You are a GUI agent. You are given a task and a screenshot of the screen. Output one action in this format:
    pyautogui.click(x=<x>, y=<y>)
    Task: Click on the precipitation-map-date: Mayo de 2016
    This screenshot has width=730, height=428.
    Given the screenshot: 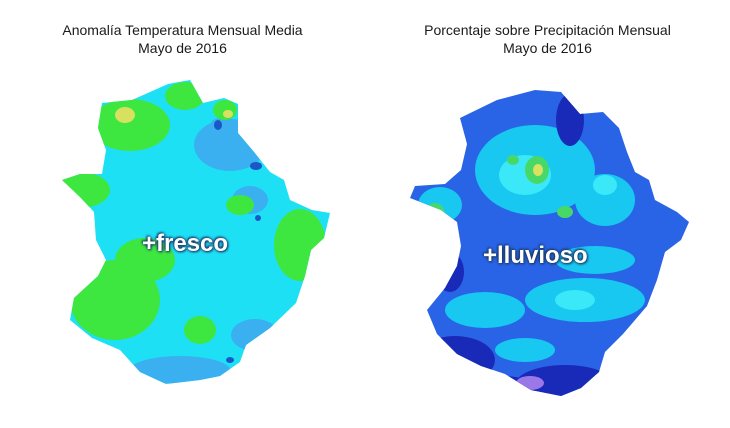 What is the action you would take?
    pyautogui.click(x=547, y=48)
    